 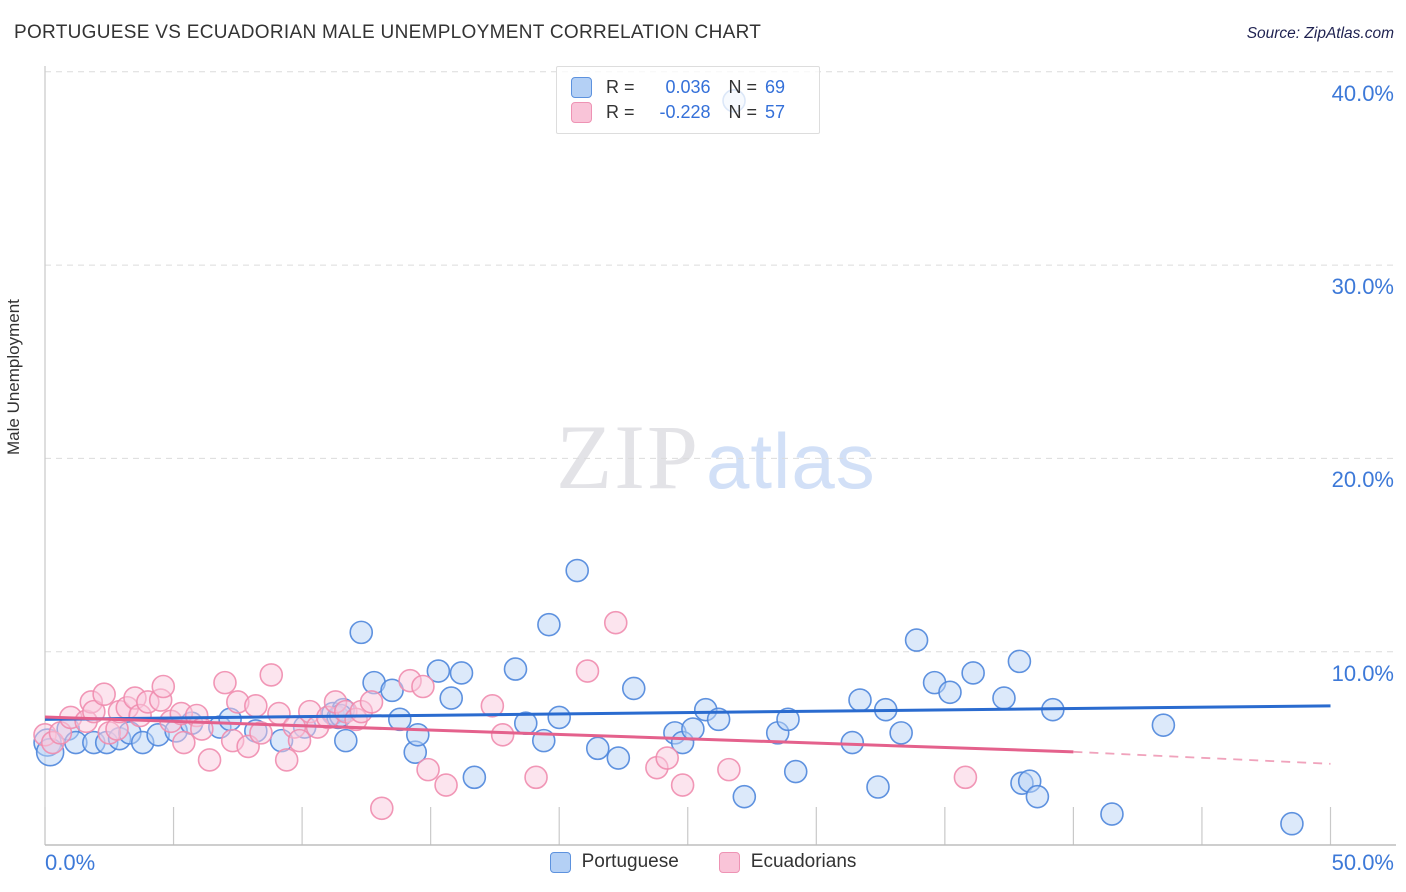 I want to click on legend-item-portuguese: Portuguese, so click(x=614, y=862).